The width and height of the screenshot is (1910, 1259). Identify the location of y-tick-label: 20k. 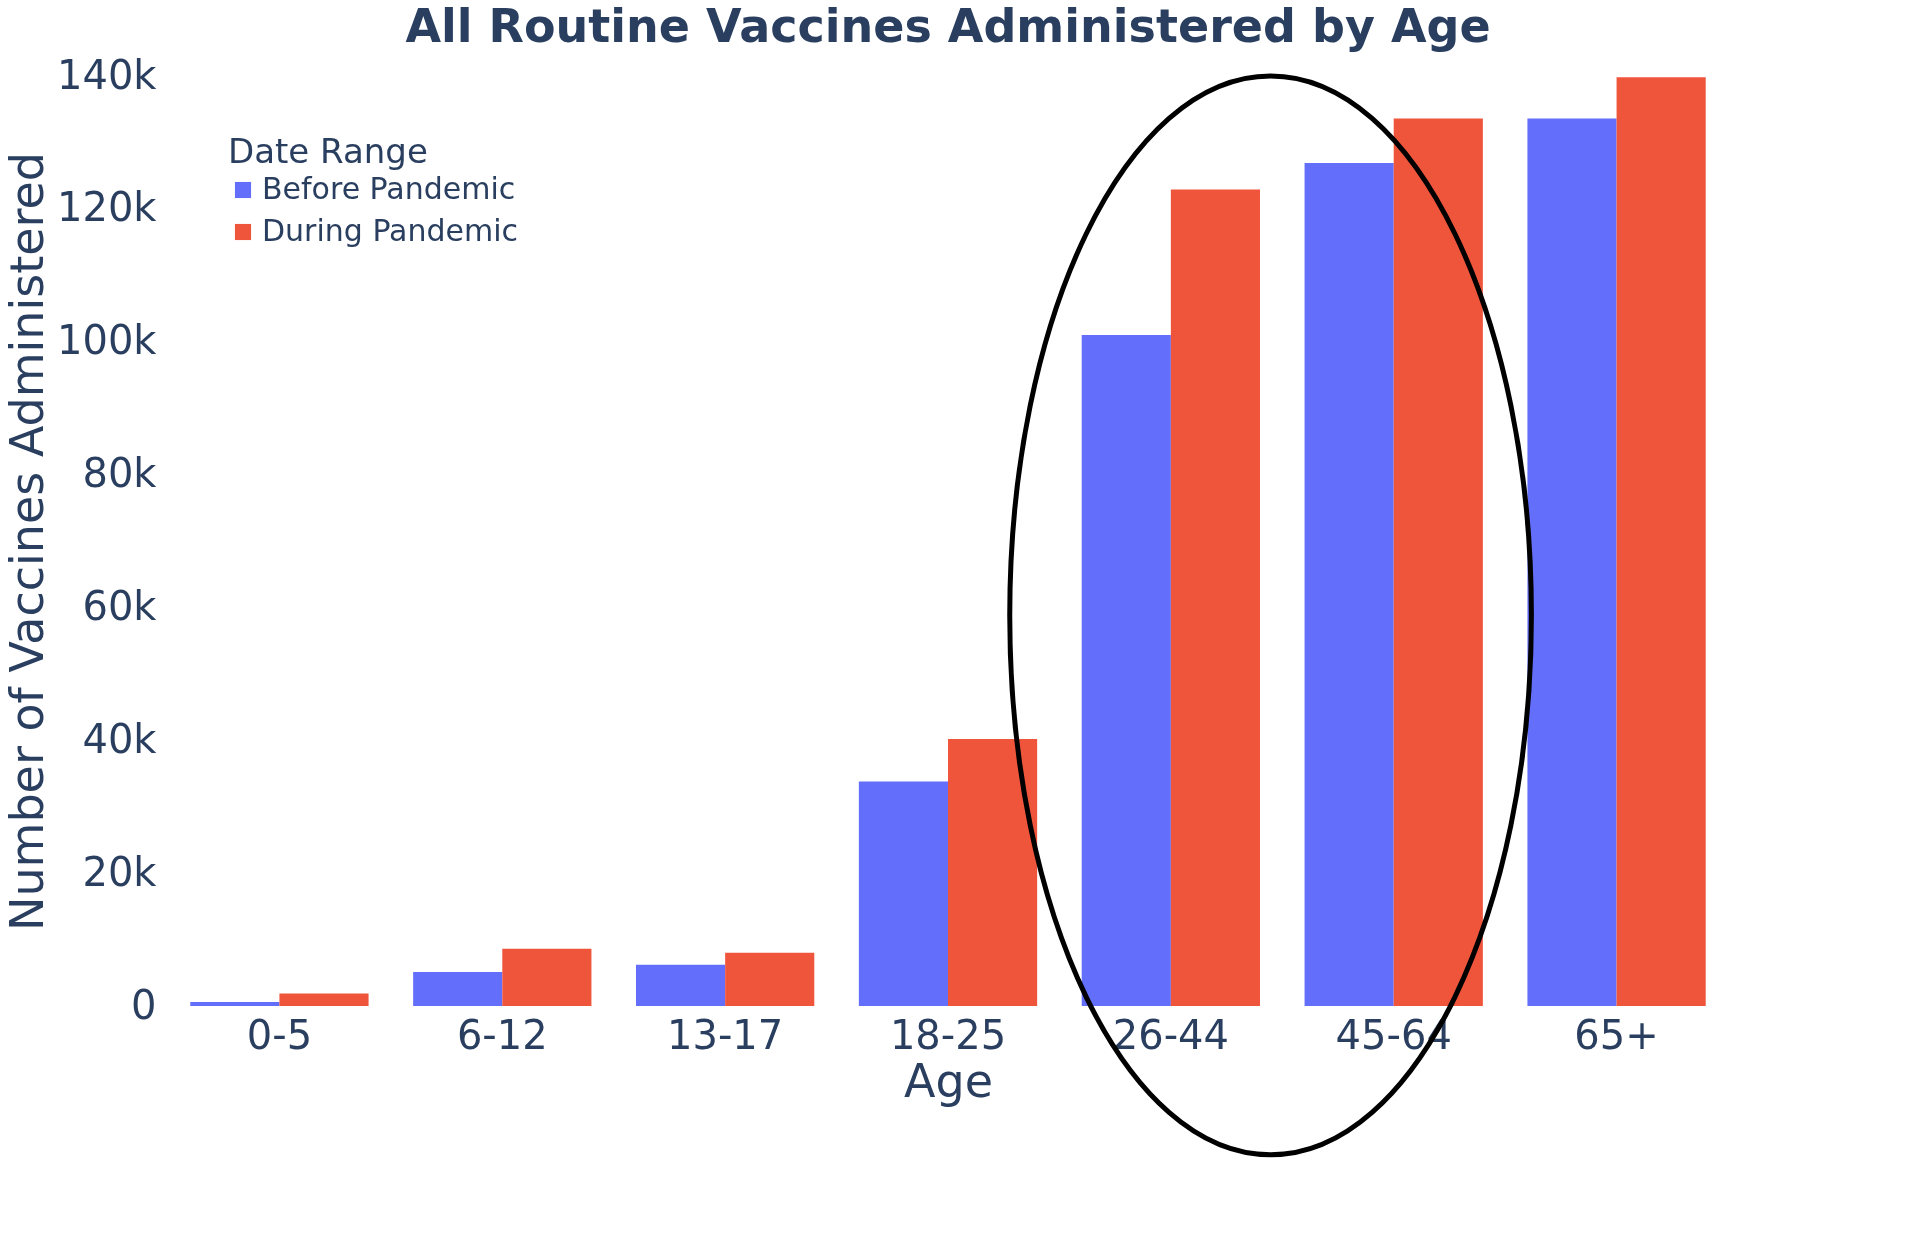
(120, 871).